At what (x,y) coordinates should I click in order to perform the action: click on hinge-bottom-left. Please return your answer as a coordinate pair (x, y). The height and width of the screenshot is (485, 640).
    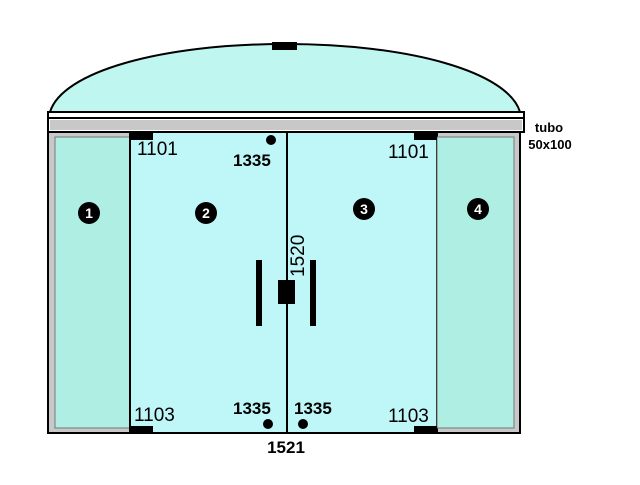
    Looking at the image, I should click on (141, 429).